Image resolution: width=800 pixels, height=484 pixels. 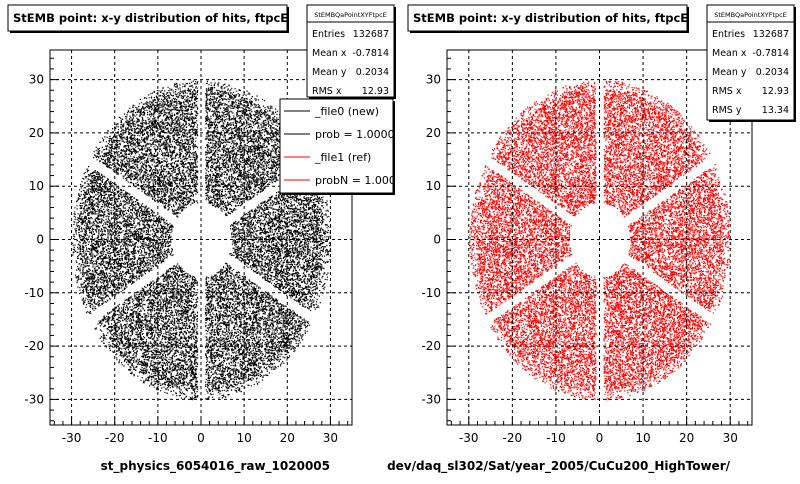 I want to click on stats-label: RMS y, so click(x=727, y=110).